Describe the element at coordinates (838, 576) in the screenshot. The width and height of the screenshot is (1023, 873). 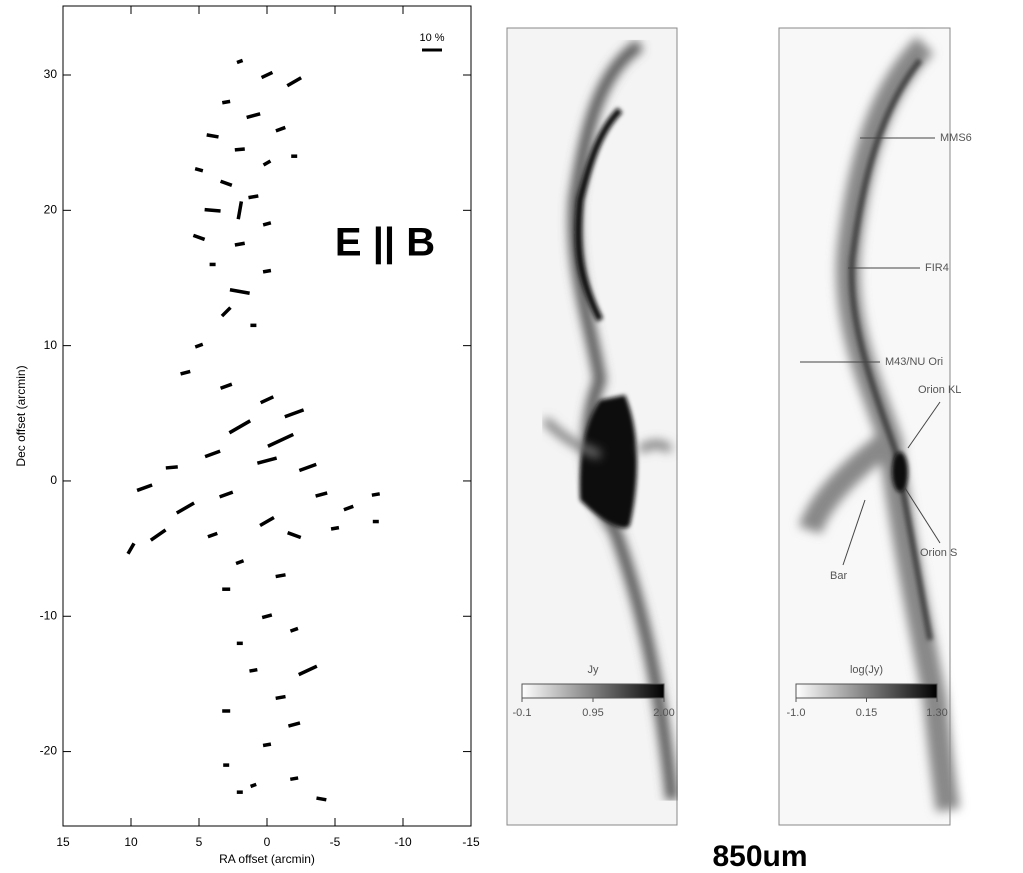
I see `annotation-label: Bar` at that location.